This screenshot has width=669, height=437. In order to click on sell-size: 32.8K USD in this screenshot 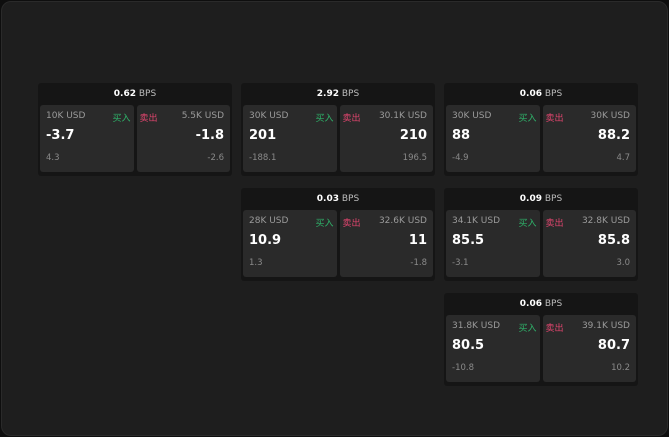, I will do `click(605, 221)`.